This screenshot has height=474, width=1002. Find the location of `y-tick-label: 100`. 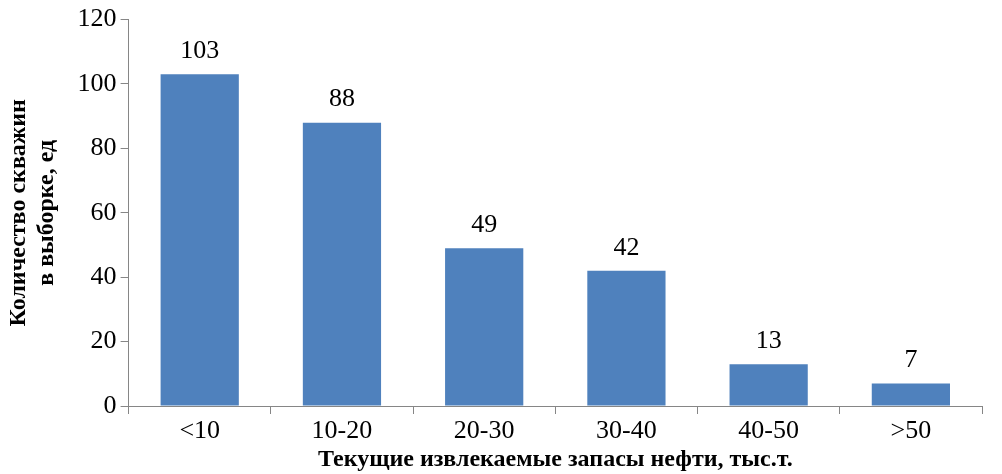

y-tick-label: 100 is located at coordinates (97, 82).